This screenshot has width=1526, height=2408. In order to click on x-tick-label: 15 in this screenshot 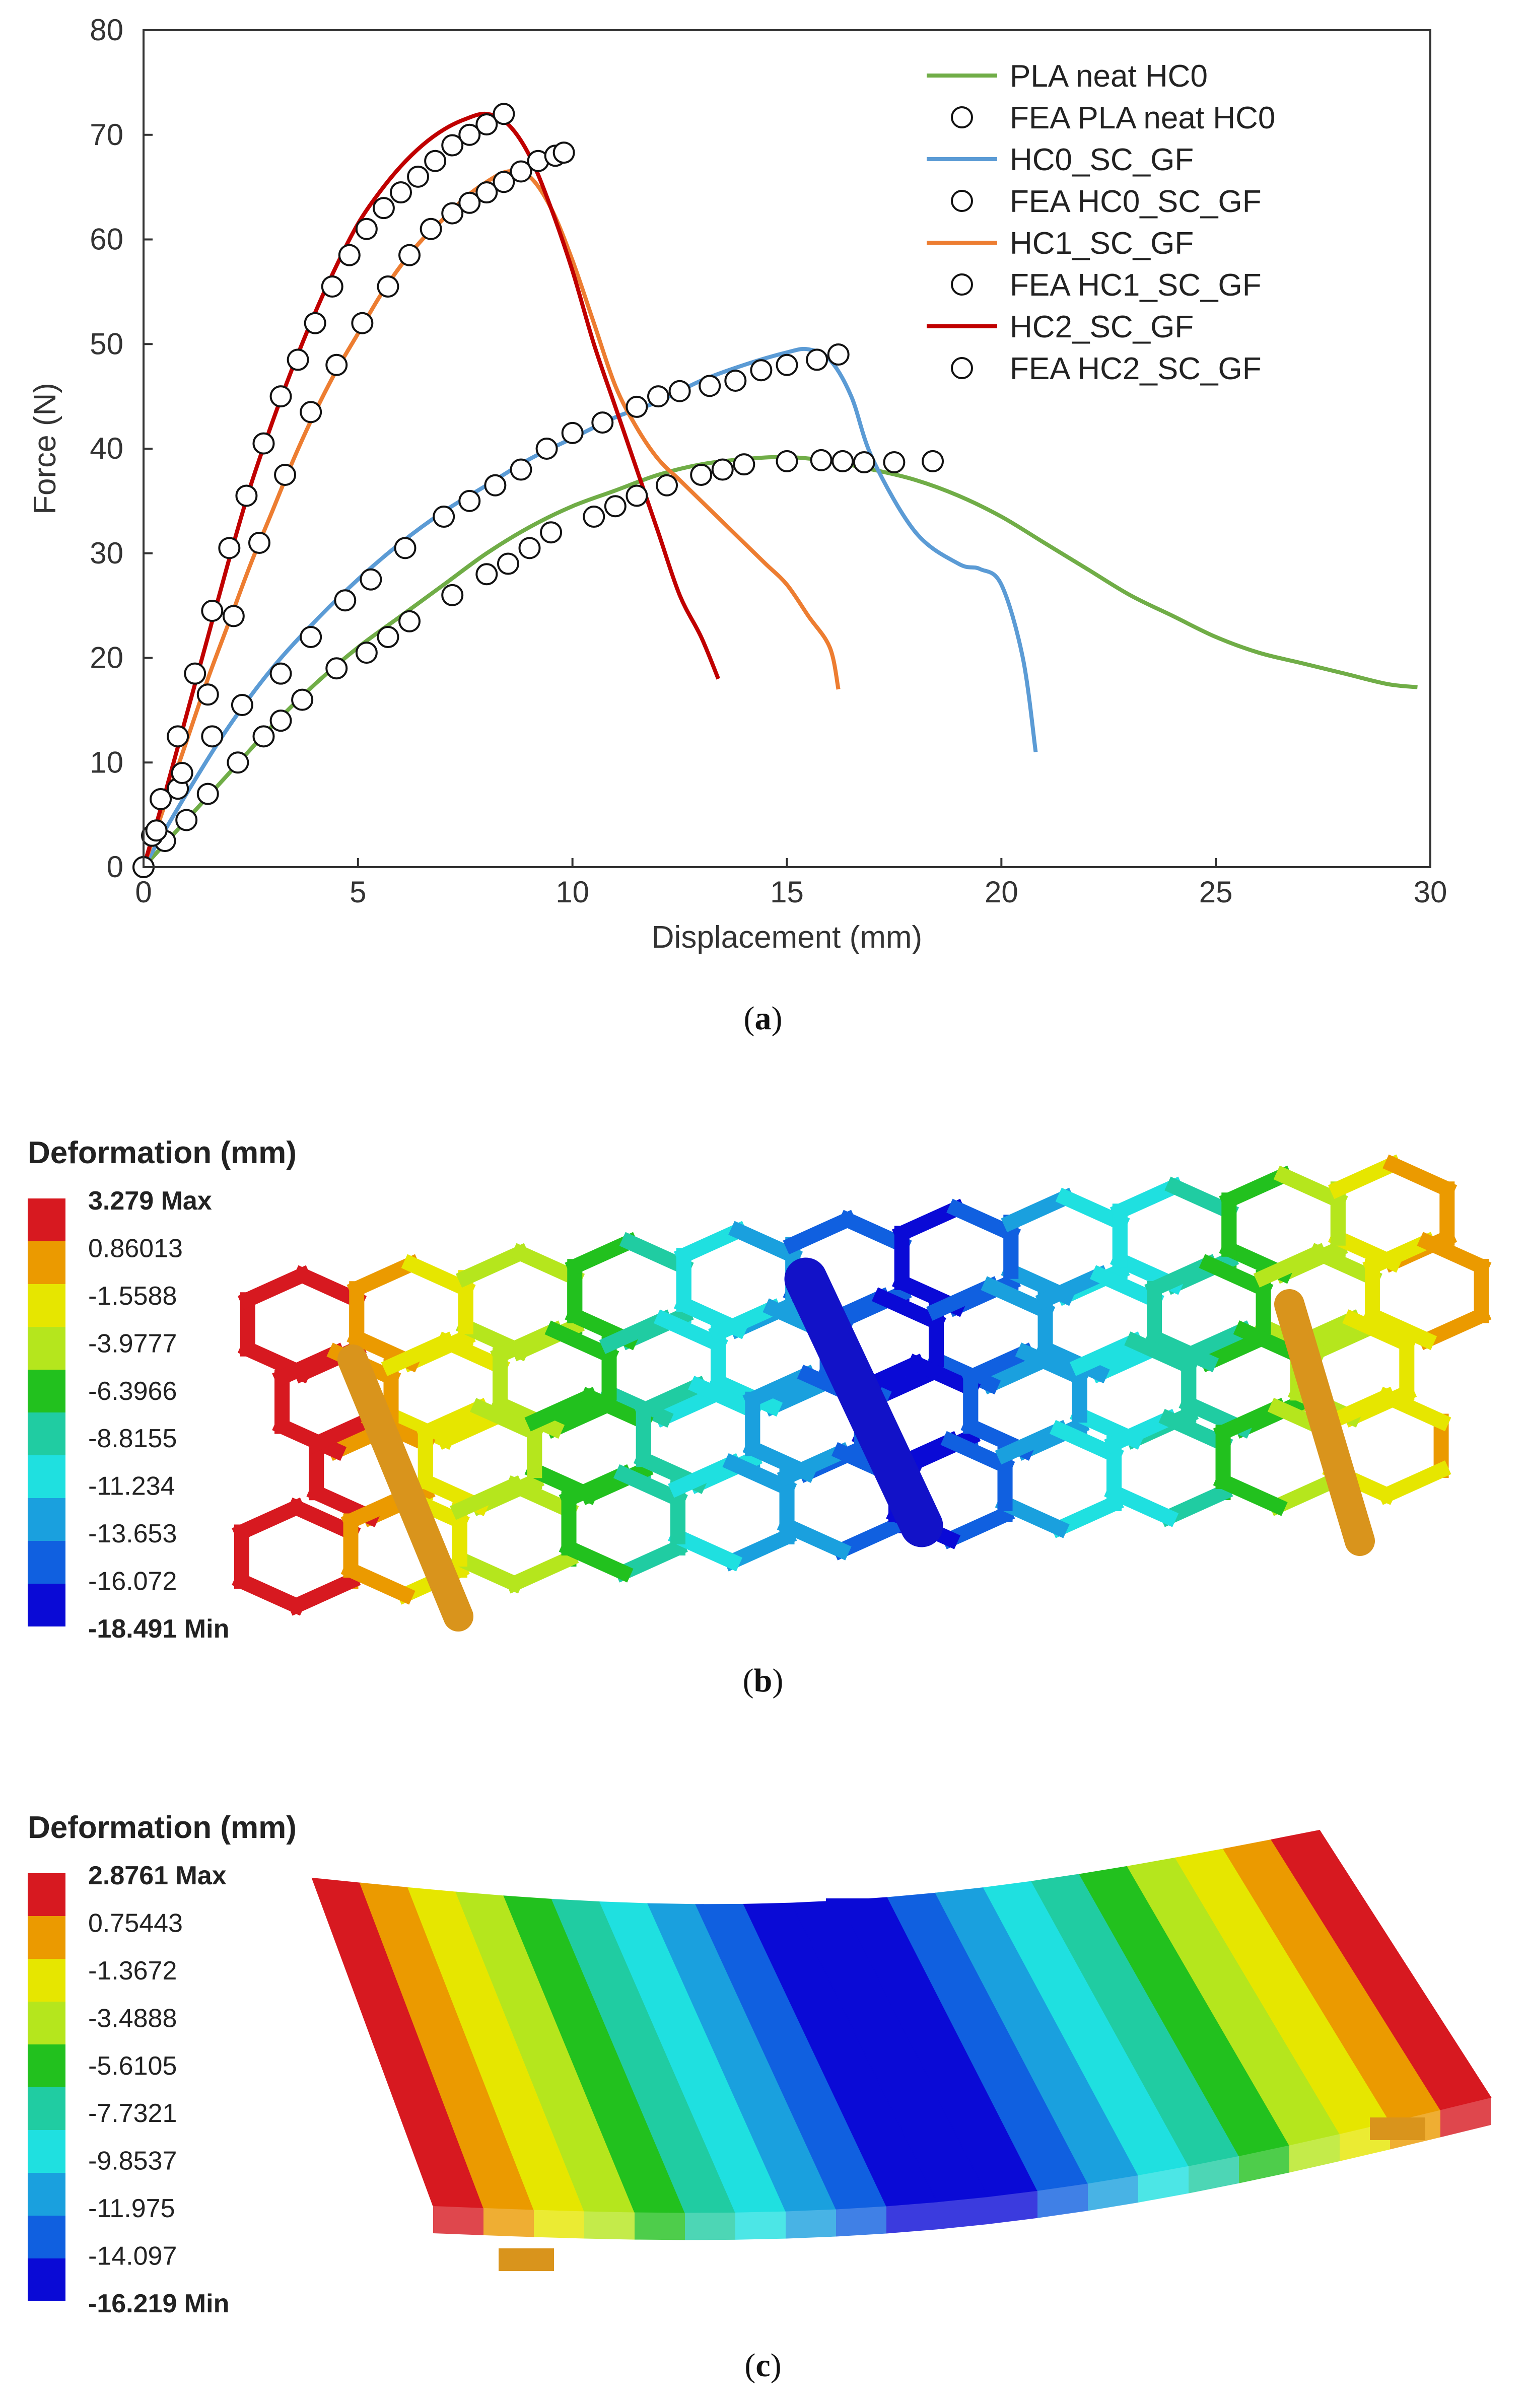, I will do `click(787, 892)`.